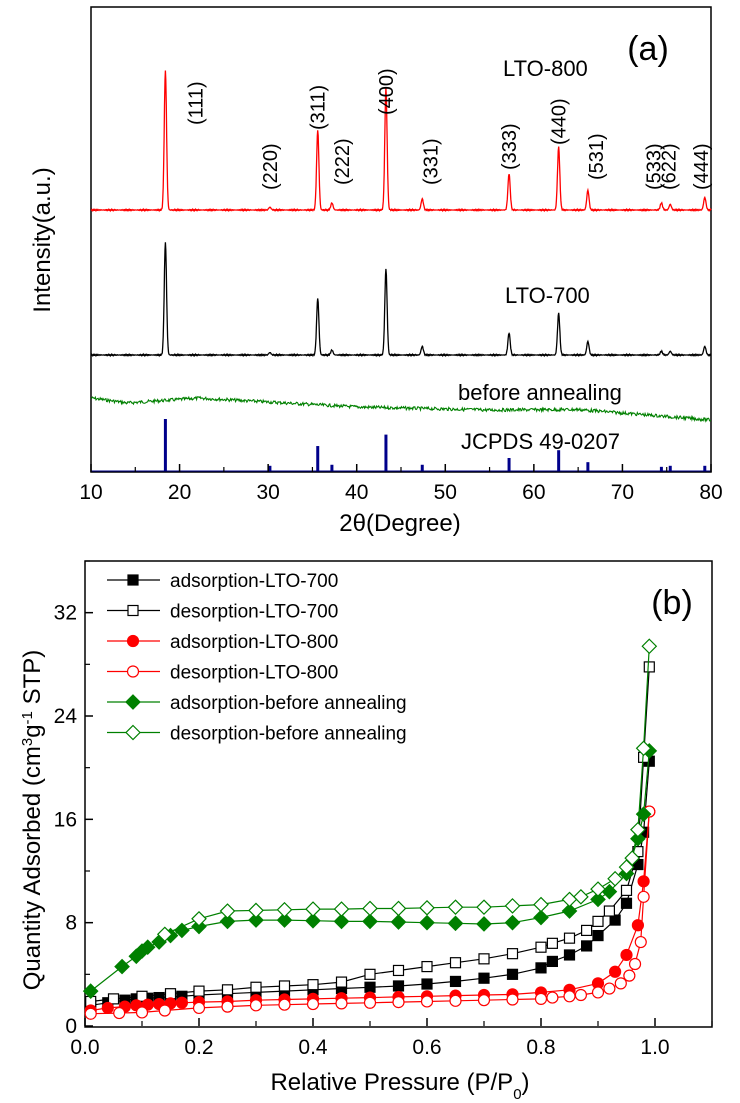  What do you see at coordinates (254, 673) in the screenshot?
I see `legend-label: desorption-LTO-800` at bounding box center [254, 673].